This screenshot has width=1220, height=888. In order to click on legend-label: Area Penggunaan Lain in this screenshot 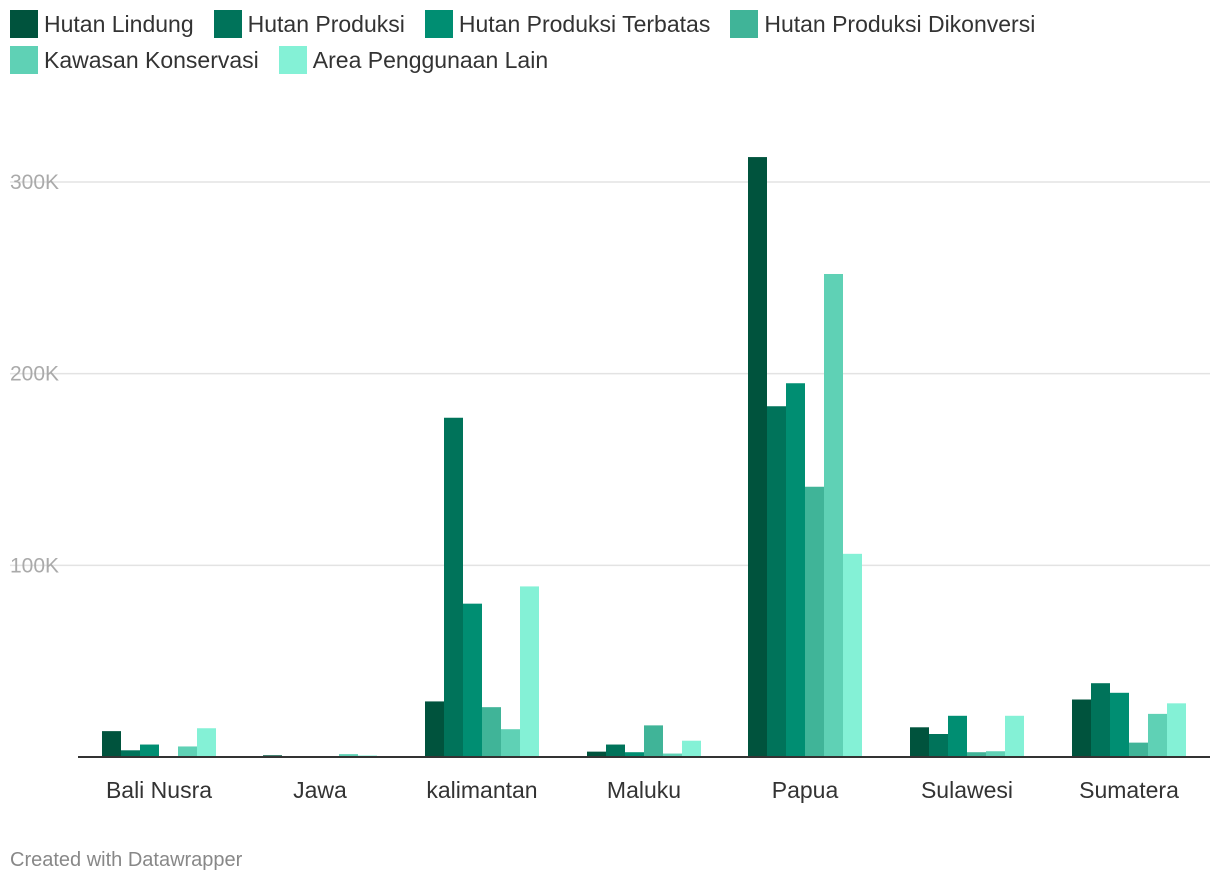, I will do `click(430, 59)`.